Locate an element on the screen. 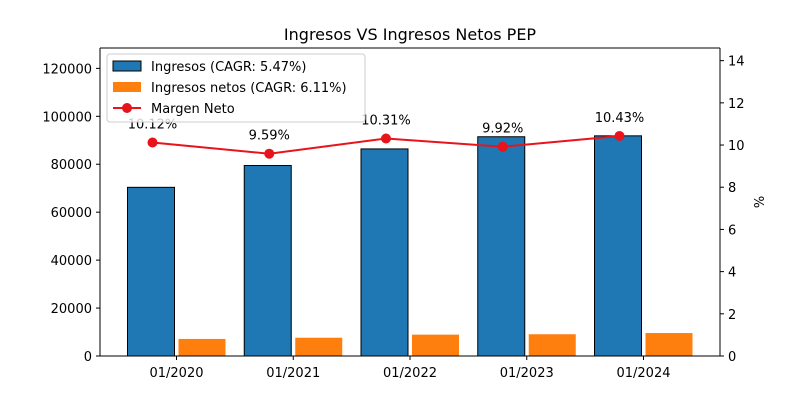 Image resolution: width=800 pixels, height=400 pixels. legend-marker-margen-neto is located at coordinates (127, 108).